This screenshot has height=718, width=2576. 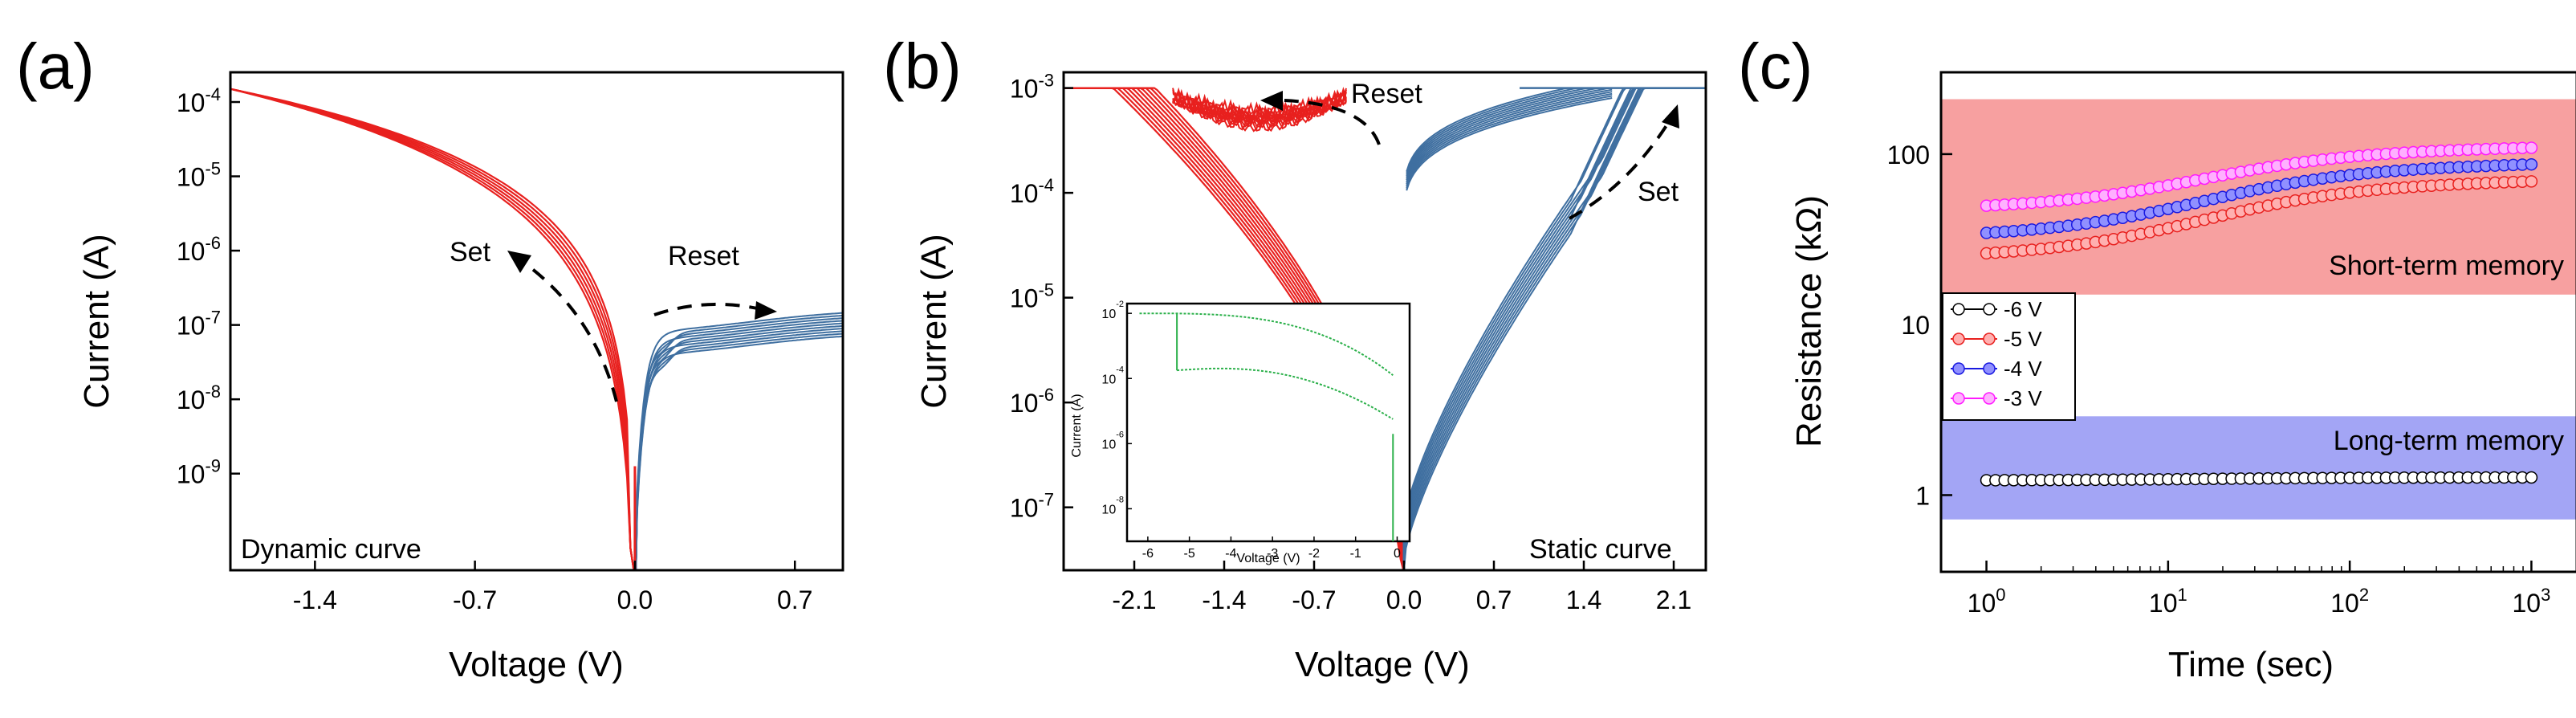 I want to click on panel-b-x-axis-title: Voltage (V), so click(x=1382, y=664).